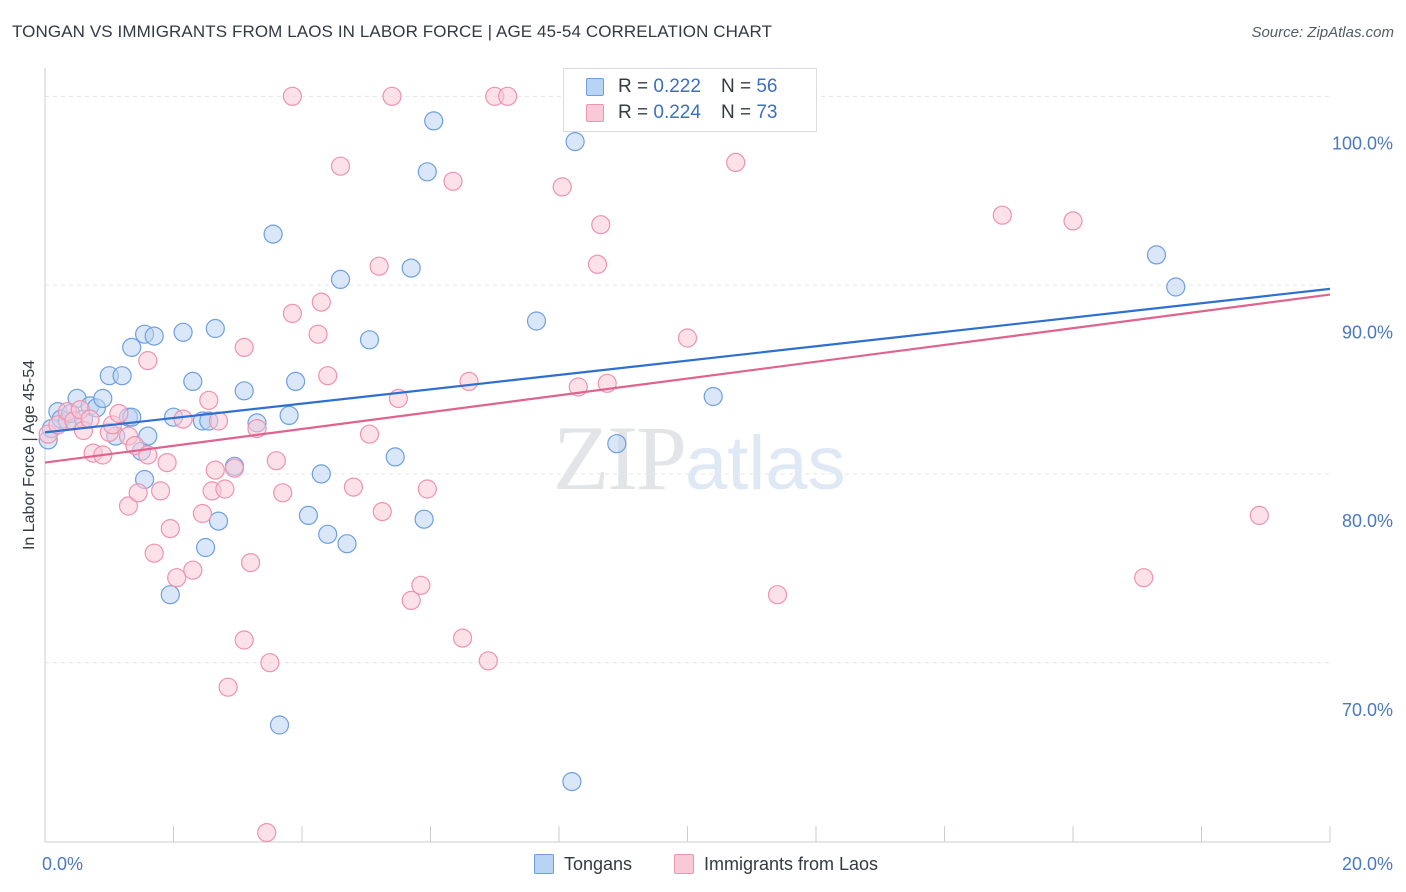 This screenshot has height=892, width=1406. What do you see at coordinates (681, 113) in the screenshot?
I see `legend-row-laos: R = 0.224 N = 73` at bounding box center [681, 113].